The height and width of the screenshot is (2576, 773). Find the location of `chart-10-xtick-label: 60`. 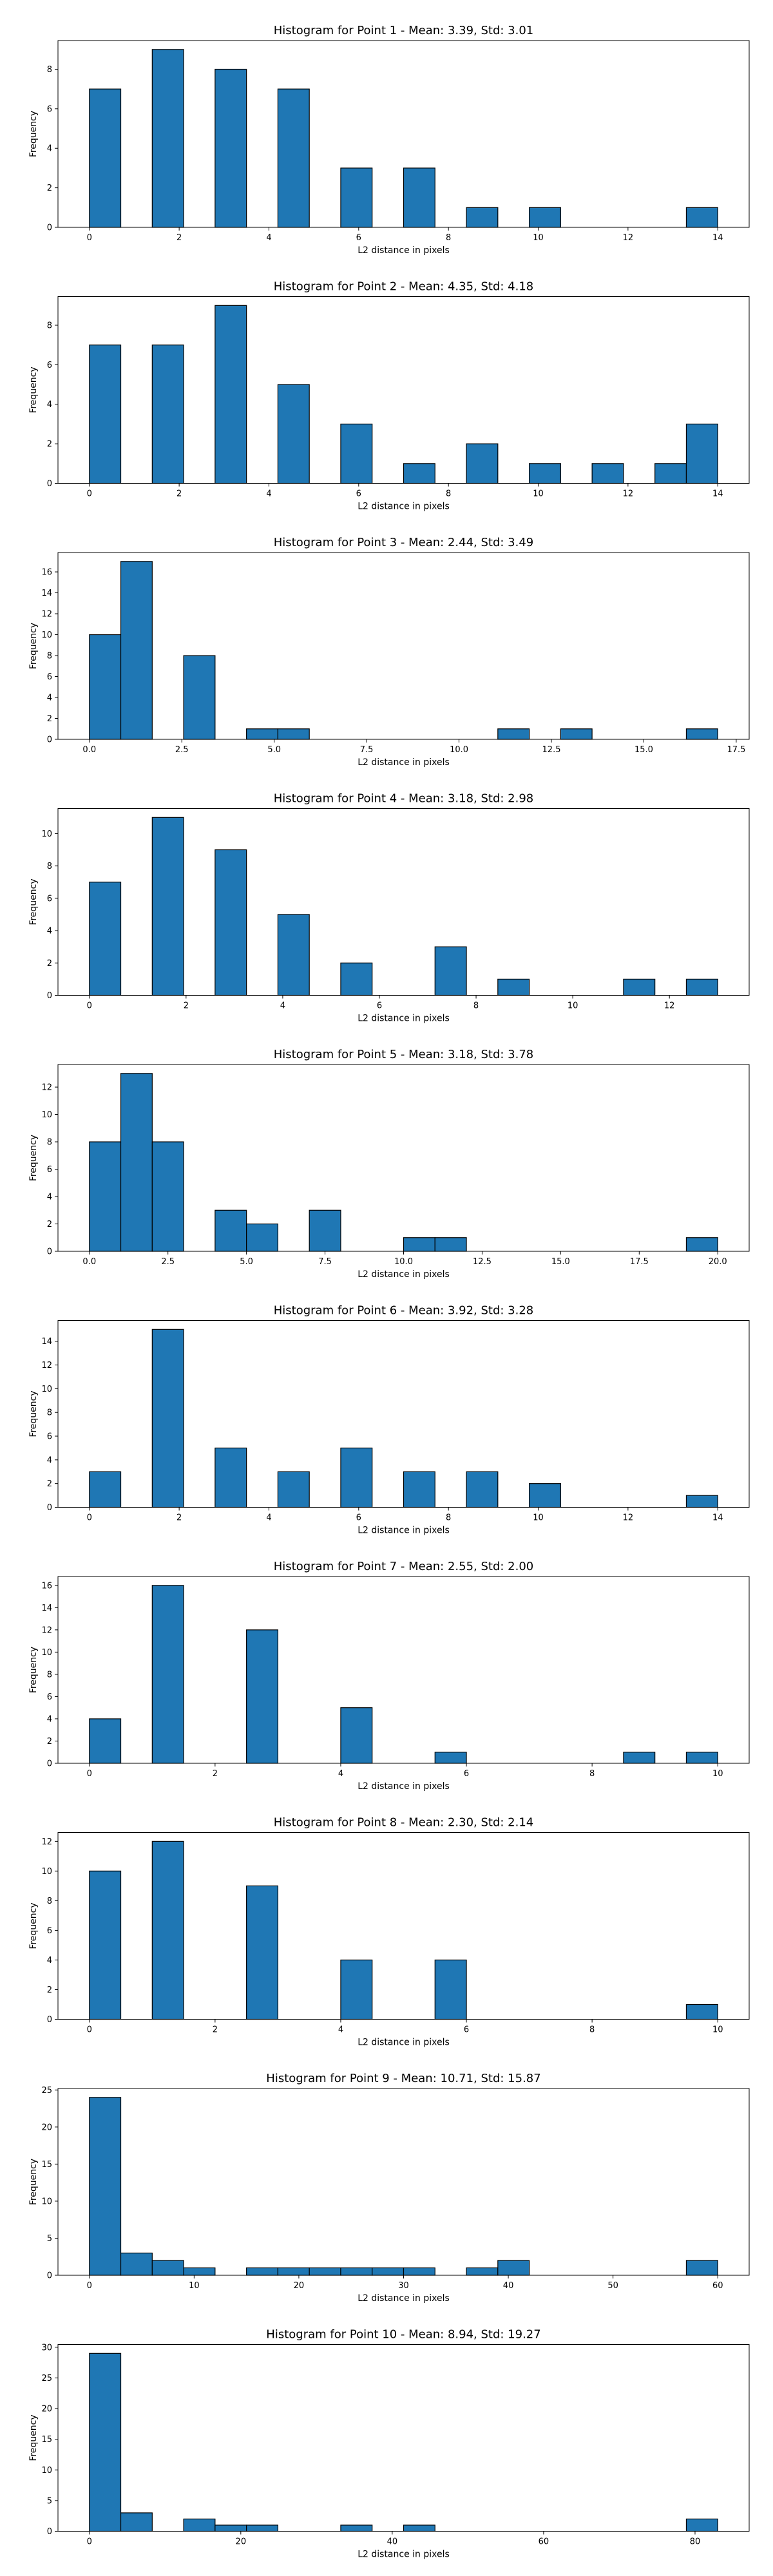

chart-10-xtick-label: 60 is located at coordinates (544, 2542).